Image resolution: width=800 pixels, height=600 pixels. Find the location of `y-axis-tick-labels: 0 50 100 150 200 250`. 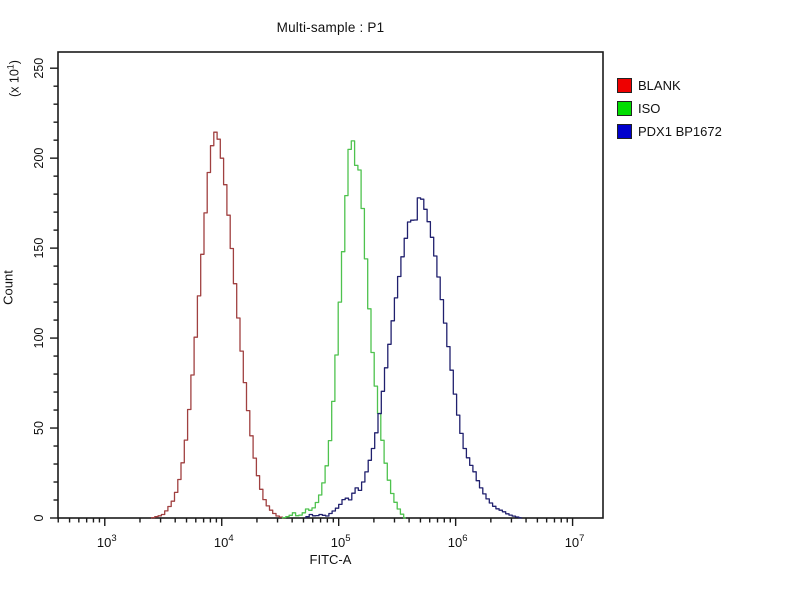

y-axis-tick-labels: 0 50 100 150 200 250 is located at coordinates (39, 290).